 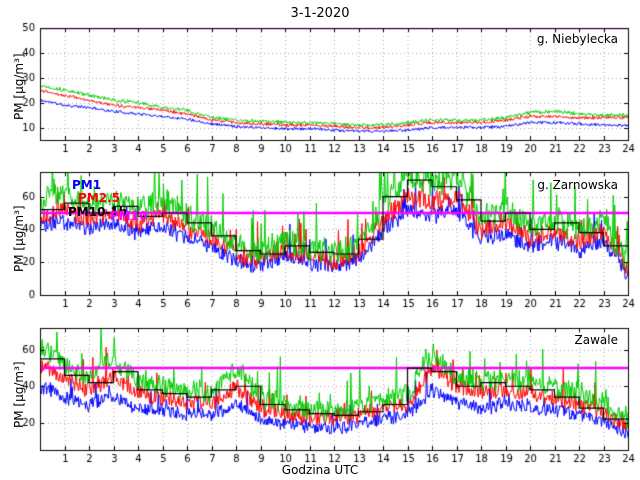 I want to click on legend-pm10: PM10, so click(x=129, y=216).